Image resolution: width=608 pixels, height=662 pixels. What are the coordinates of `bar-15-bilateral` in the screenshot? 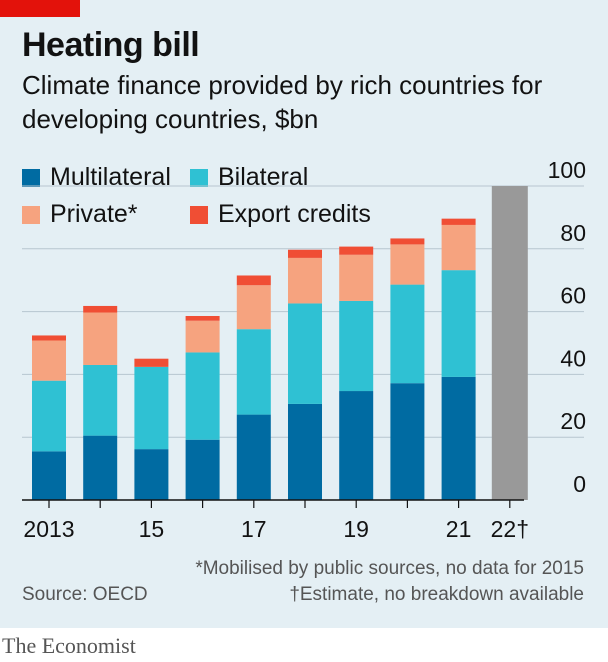 It's located at (151, 408).